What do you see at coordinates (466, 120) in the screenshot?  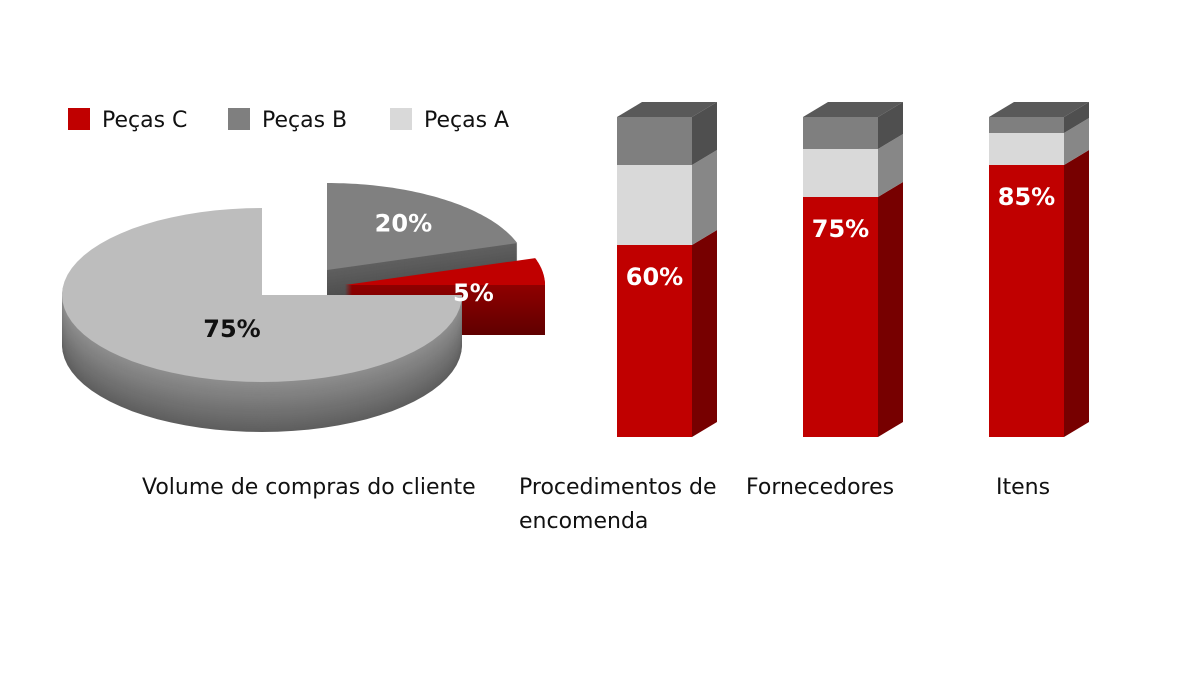 I see `legend-label: Peças A` at bounding box center [466, 120].